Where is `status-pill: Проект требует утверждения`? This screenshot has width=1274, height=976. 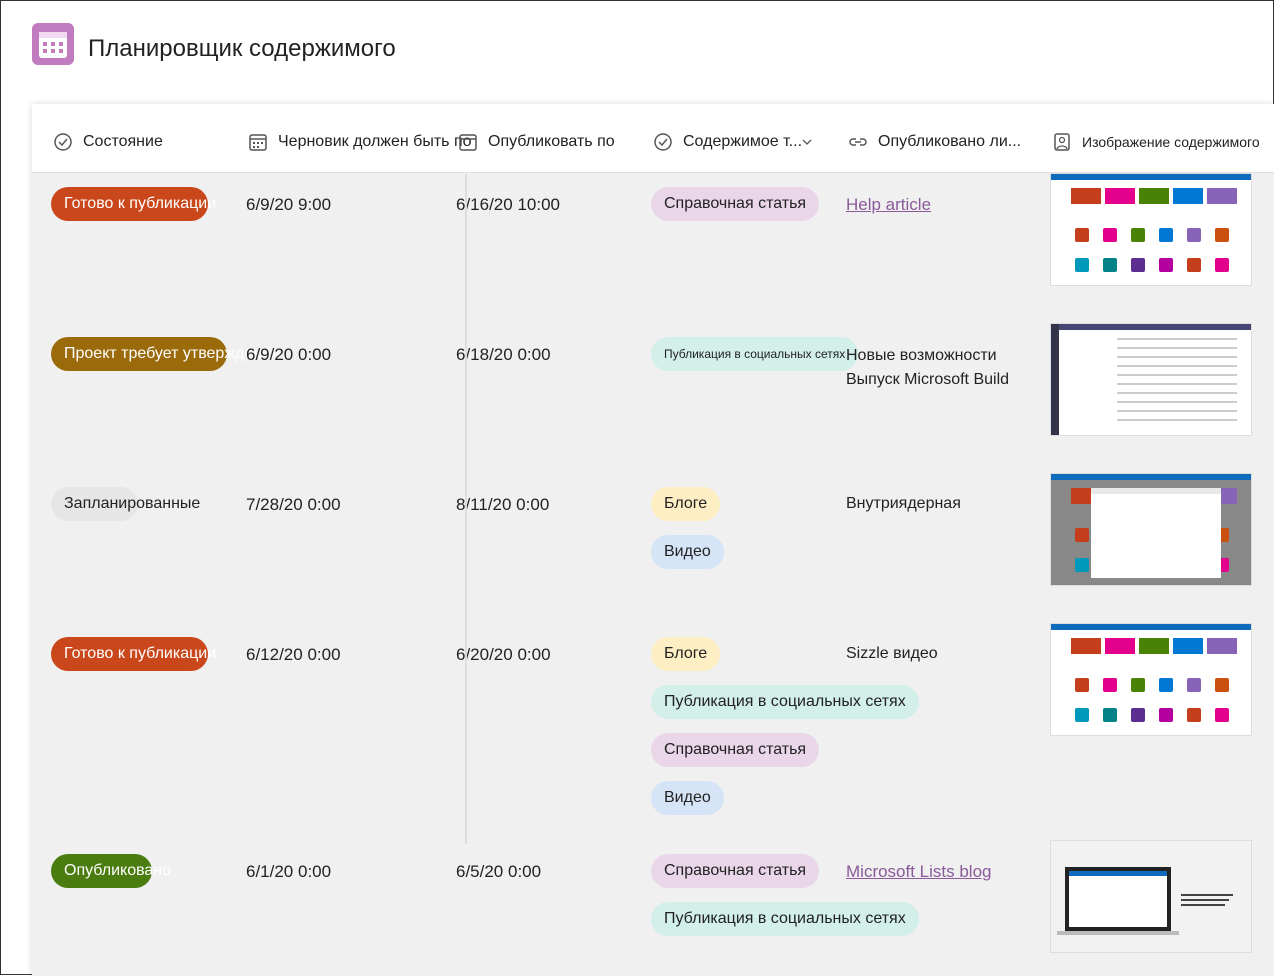
status-pill: Проект требует утверждения is located at coordinates (165, 354).